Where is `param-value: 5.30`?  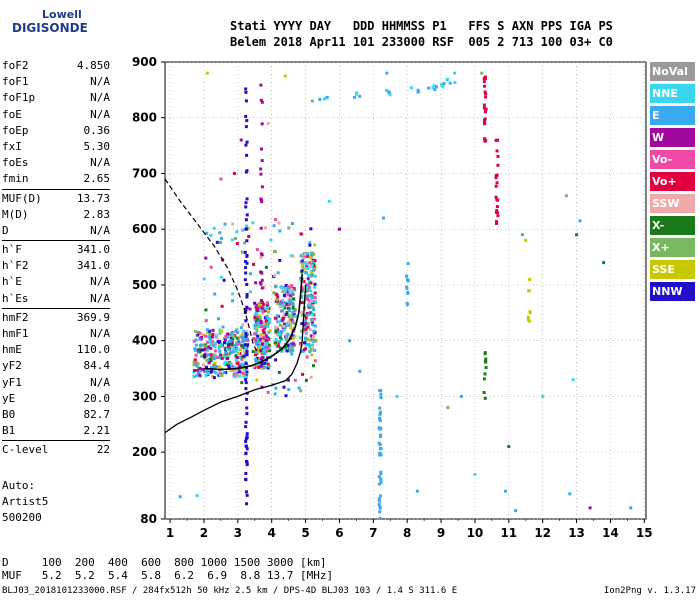
param-value: 5.30 is located at coordinates (97, 146).